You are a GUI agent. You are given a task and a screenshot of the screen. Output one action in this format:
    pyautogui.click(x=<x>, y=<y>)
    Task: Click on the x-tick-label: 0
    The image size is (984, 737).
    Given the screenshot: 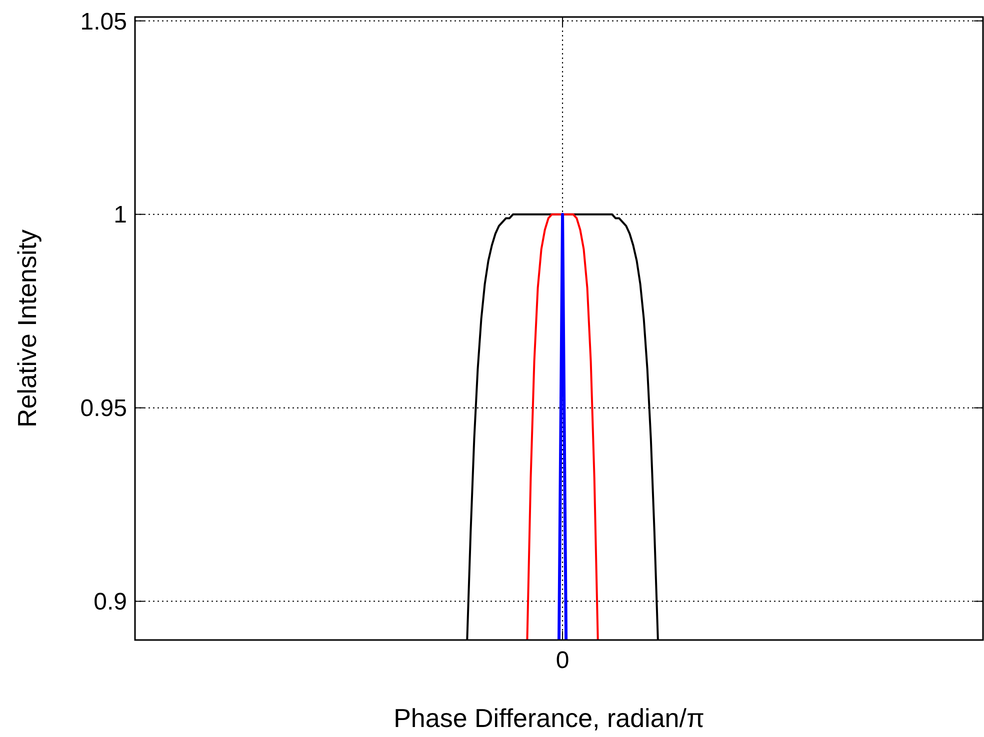 What is the action you would take?
    pyautogui.click(x=563, y=660)
    